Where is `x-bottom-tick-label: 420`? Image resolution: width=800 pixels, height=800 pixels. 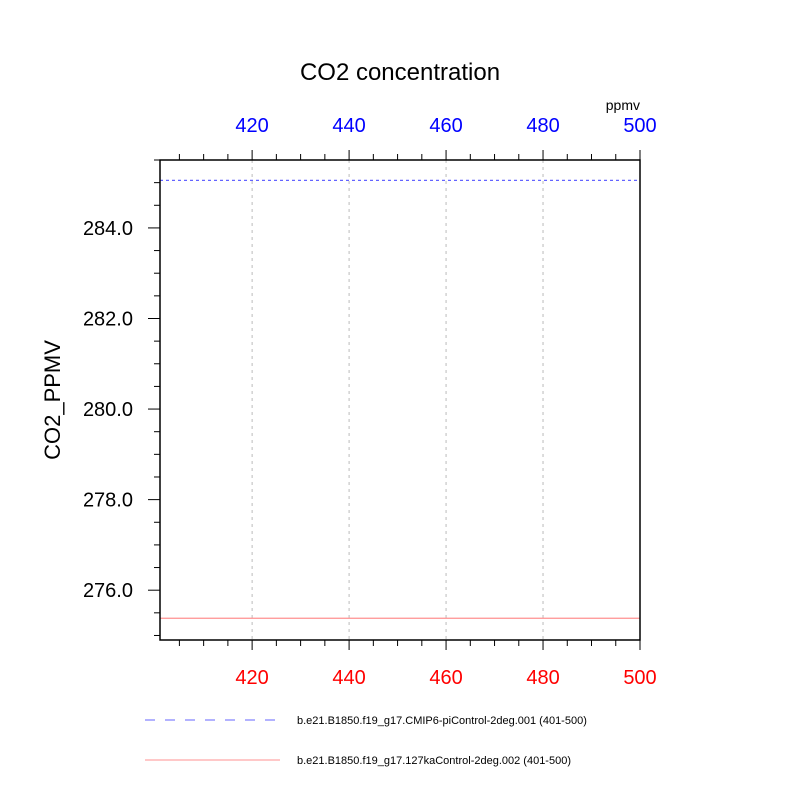
x-bottom-tick-label: 420 is located at coordinates (251, 678).